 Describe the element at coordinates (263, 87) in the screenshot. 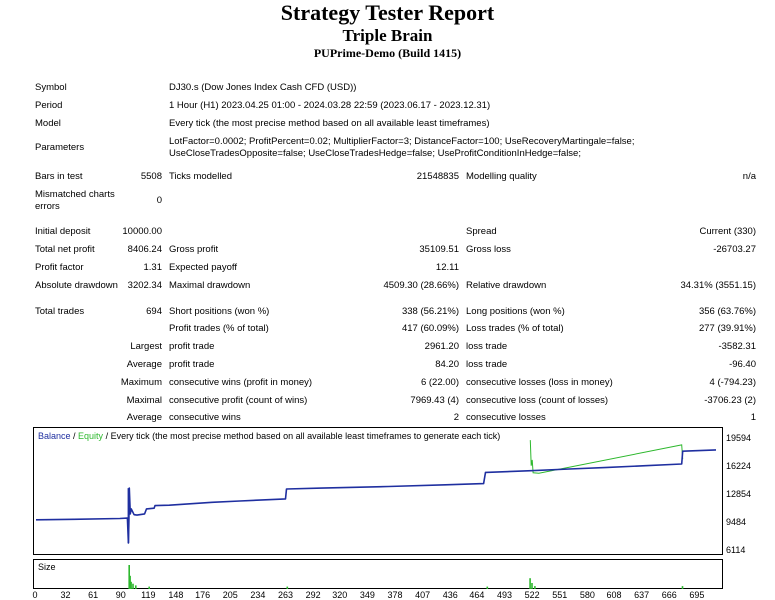

I see `symbol-value: DJ30.s (Dow Jones Index Cash CFD (USD))` at that location.